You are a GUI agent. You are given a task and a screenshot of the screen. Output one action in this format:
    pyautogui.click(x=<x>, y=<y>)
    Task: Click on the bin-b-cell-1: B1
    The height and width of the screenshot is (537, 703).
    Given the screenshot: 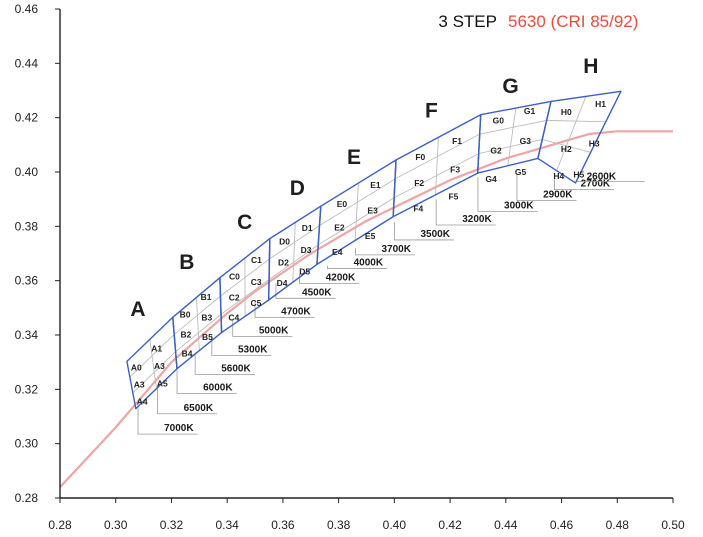 What is the action you would take?
    pyautogui.click(x=206, y=297)
    